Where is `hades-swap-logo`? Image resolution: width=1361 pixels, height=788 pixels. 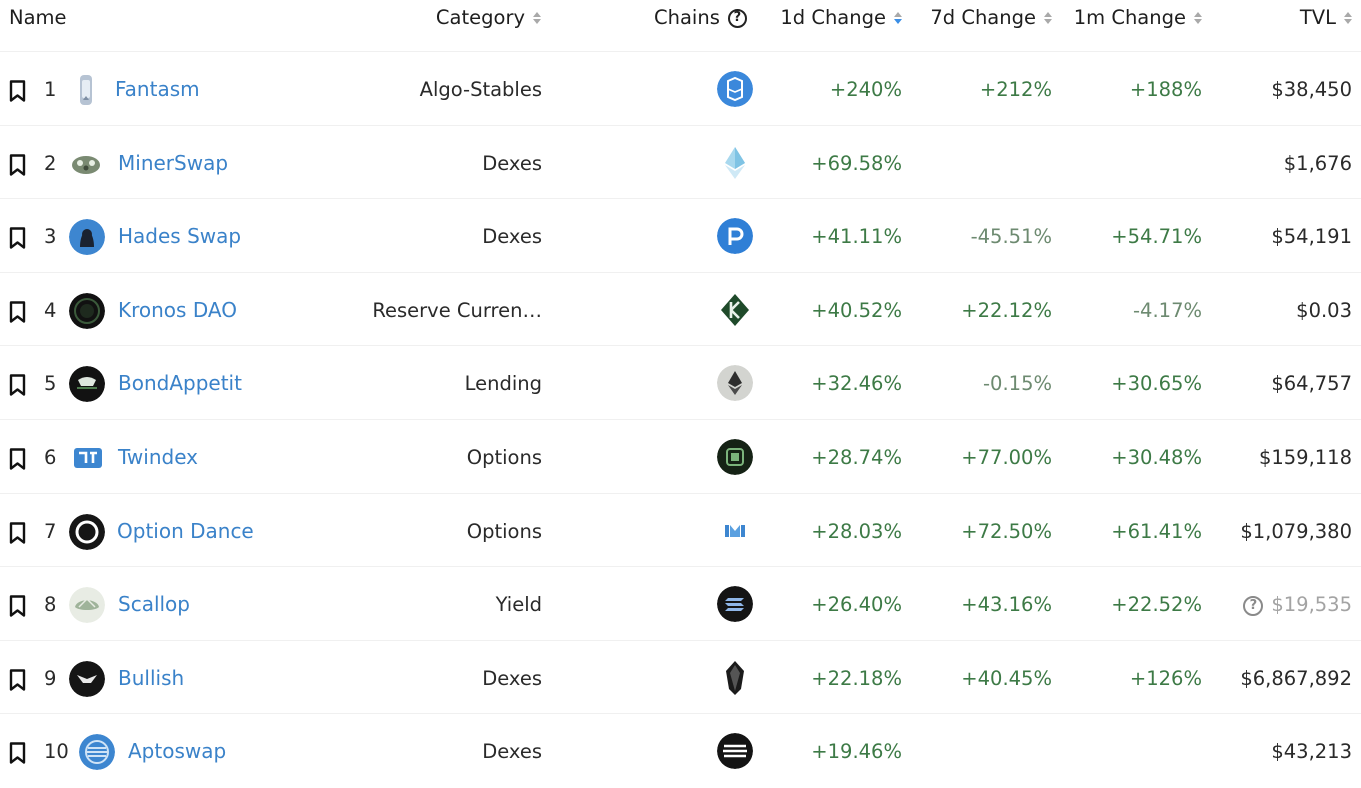
hades-swap-logo is located at coordinates (87, 237).